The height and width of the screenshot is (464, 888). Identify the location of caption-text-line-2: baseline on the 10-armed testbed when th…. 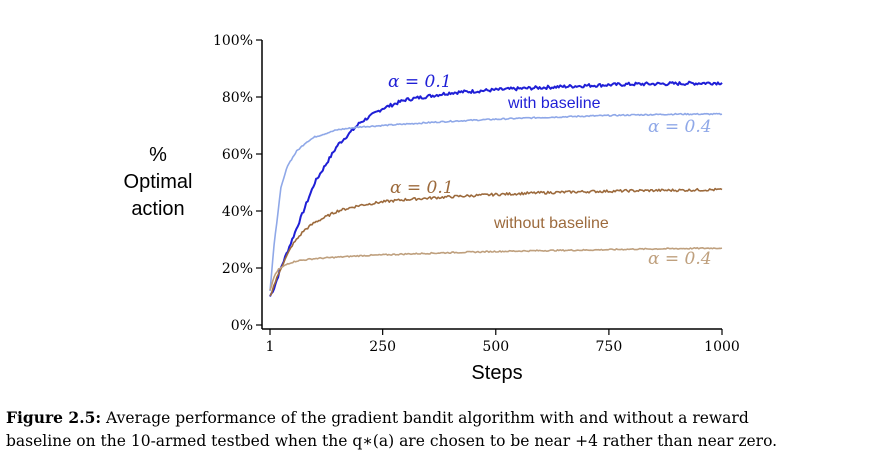
(392, 441).